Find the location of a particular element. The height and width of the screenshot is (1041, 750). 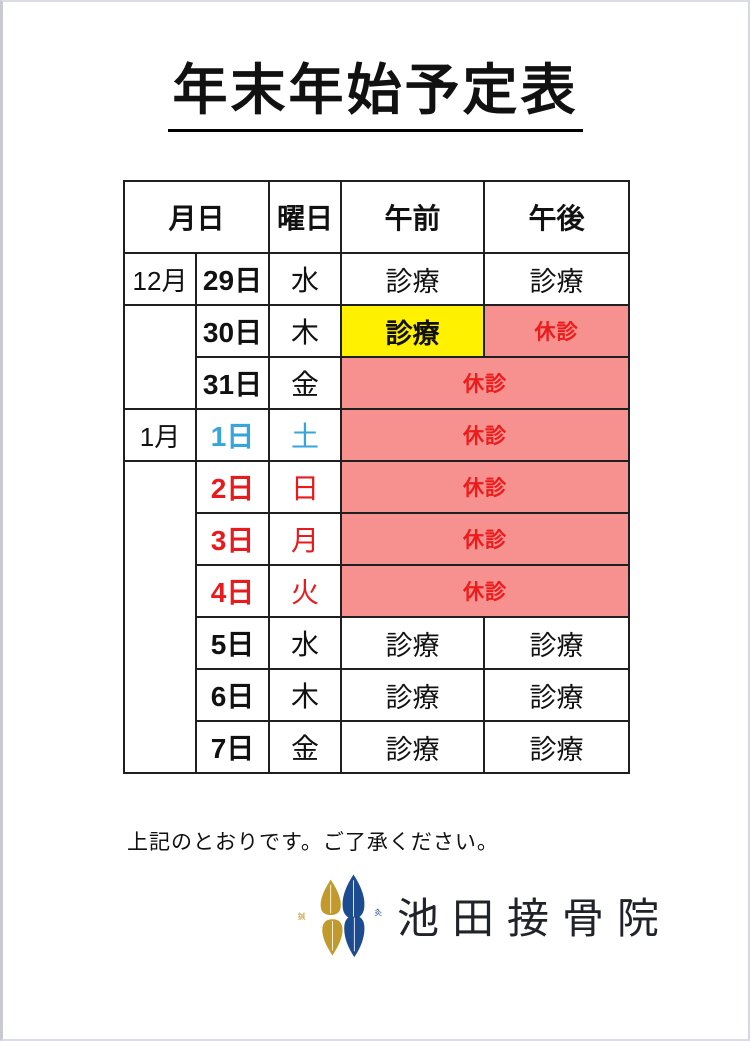

row-dec-30: 30日 木 診療 休診 is located at coordinates (376, 357).